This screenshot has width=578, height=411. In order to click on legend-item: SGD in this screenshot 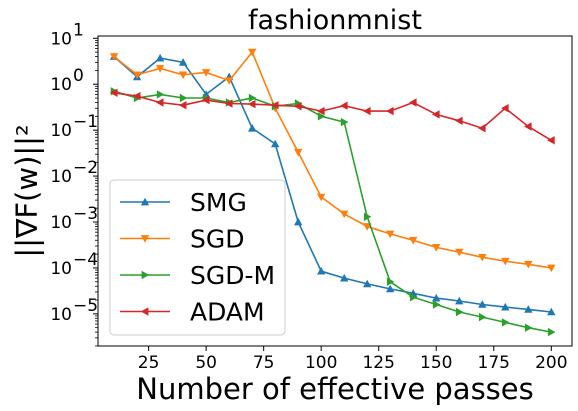, I will do `click(182, 239)`.